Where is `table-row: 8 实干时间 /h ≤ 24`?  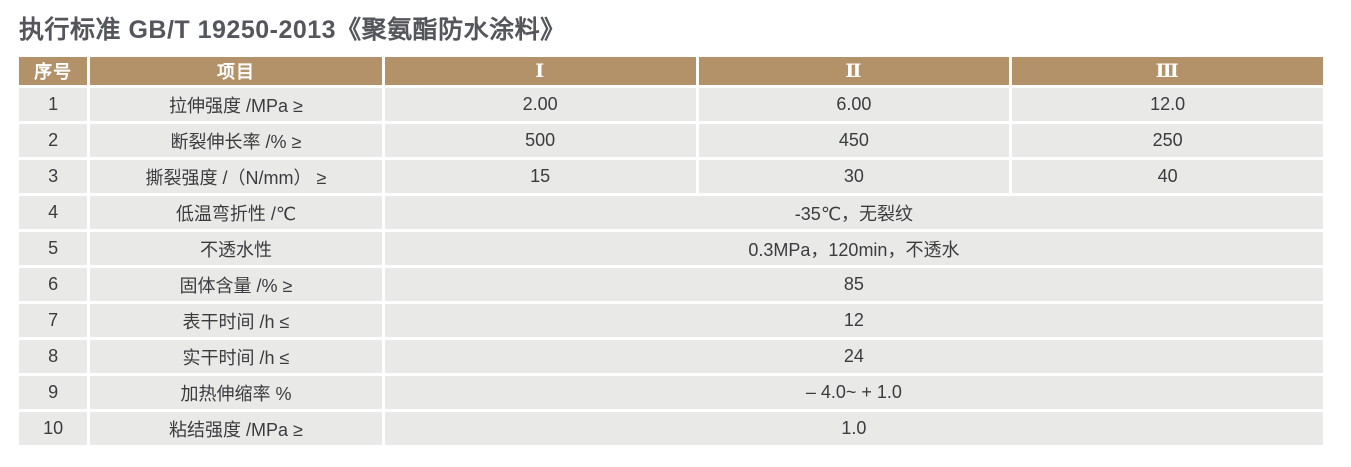 table-row: 8 实干时间 /h ≤ 24 is located at coordinates (671, 356).